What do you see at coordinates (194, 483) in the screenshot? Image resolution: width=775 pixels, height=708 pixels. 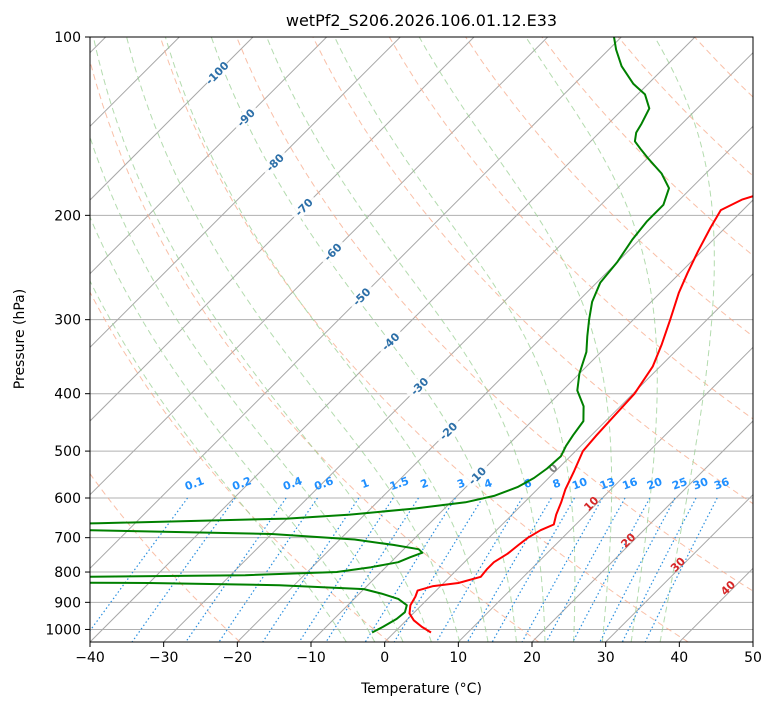 I see `mixing-ratio-label: 0.1` at bounding box center [194, 483].